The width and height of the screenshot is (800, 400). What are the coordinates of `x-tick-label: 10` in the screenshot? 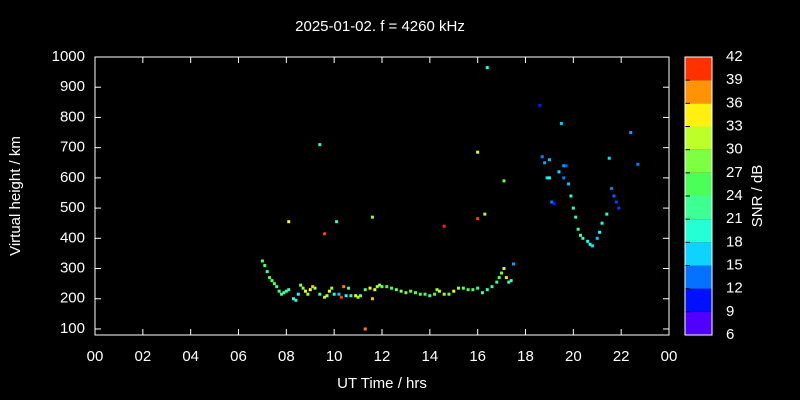 It's located at (334, 356).